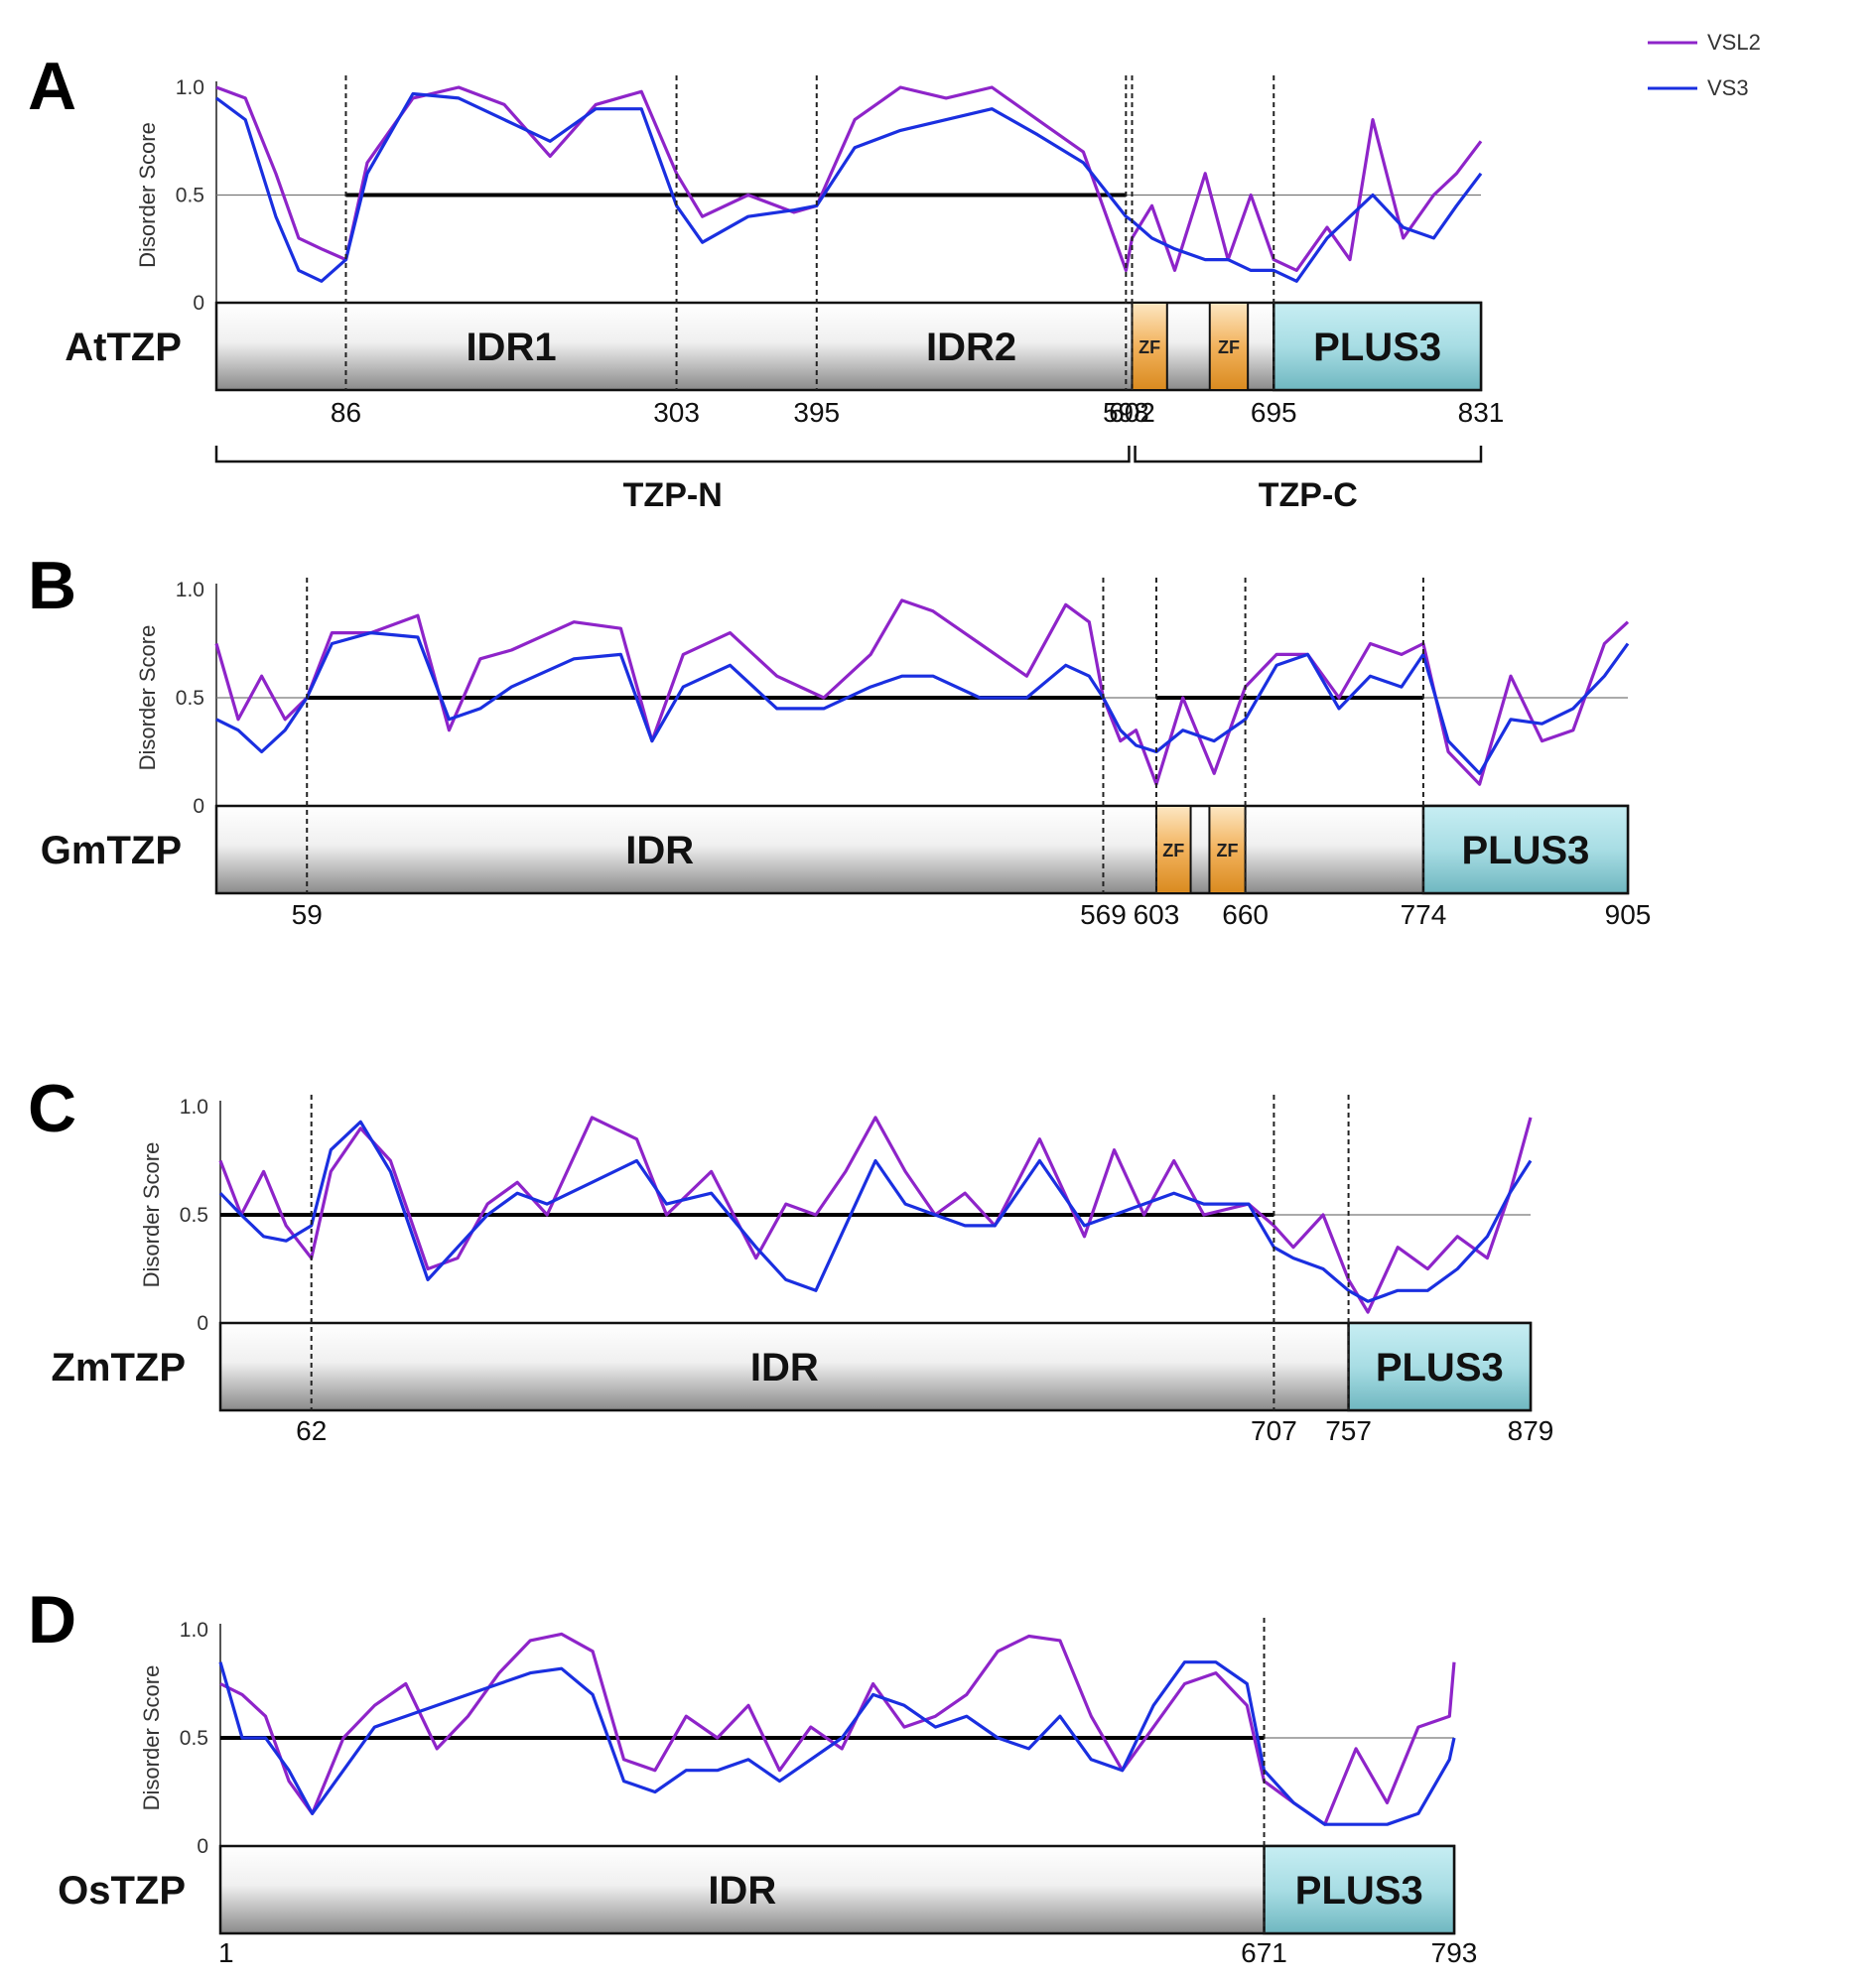 Image resolution: width=1876 pixels, height=1985 pixels. What do you see at coordinates (511, 347) in the screenshot?
I see `domain-label: IDR1` at bounding box center [511, 347].